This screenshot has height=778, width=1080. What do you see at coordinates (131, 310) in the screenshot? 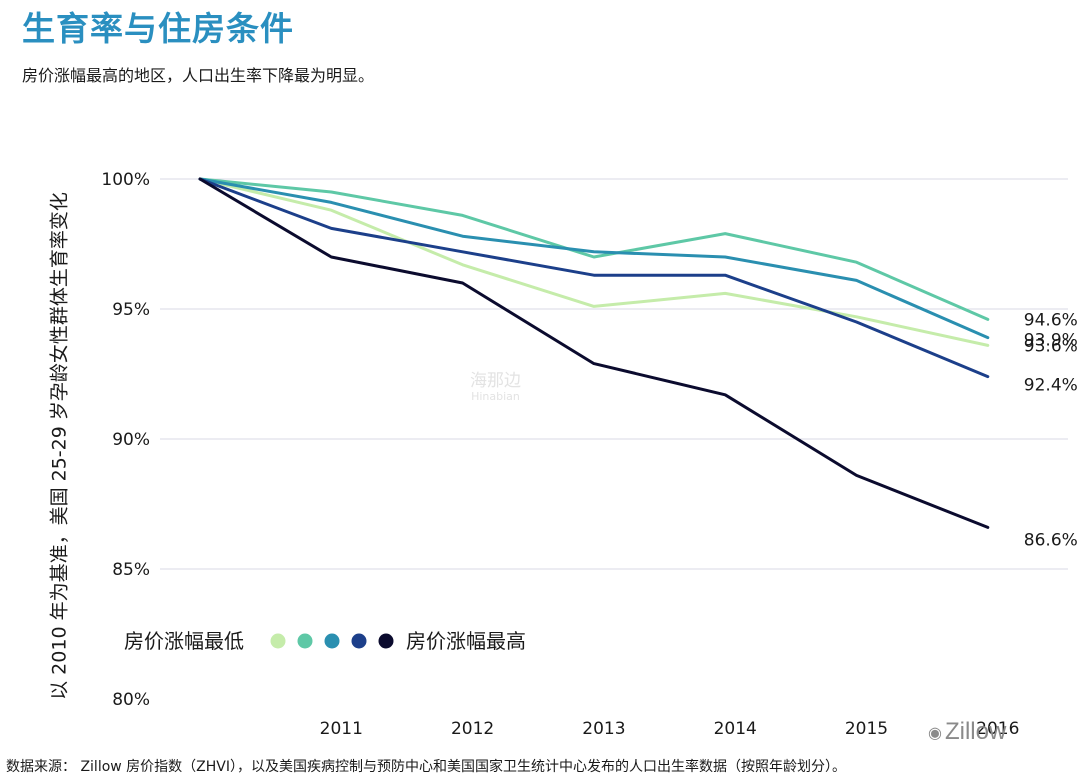
I see `y-tick-label: 95%` at bounding box center [131, 310].